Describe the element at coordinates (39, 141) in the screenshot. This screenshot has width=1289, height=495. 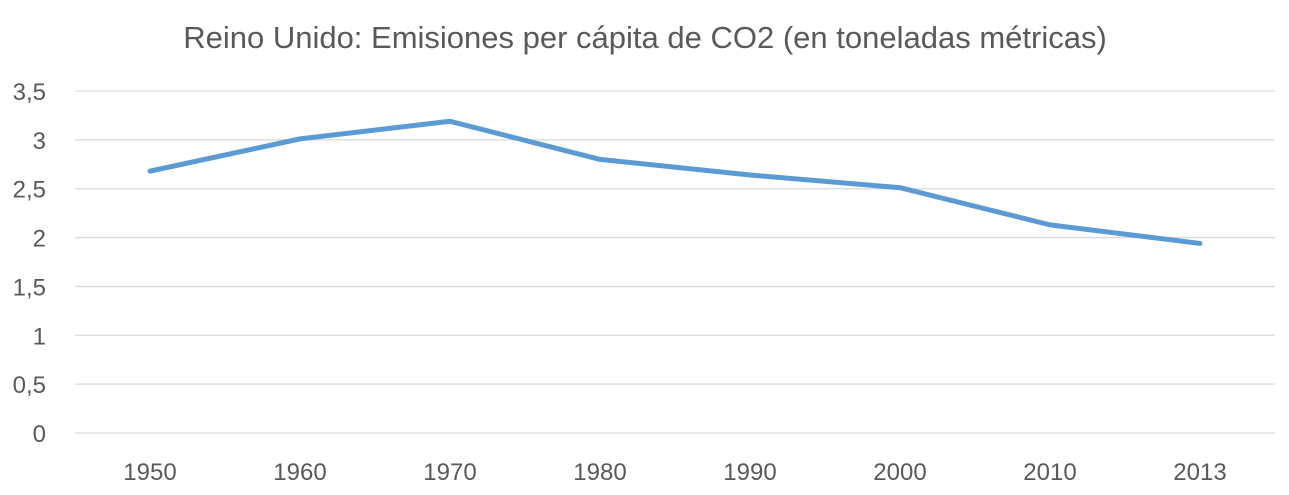
I see `y-tick-label: 3` at that location.